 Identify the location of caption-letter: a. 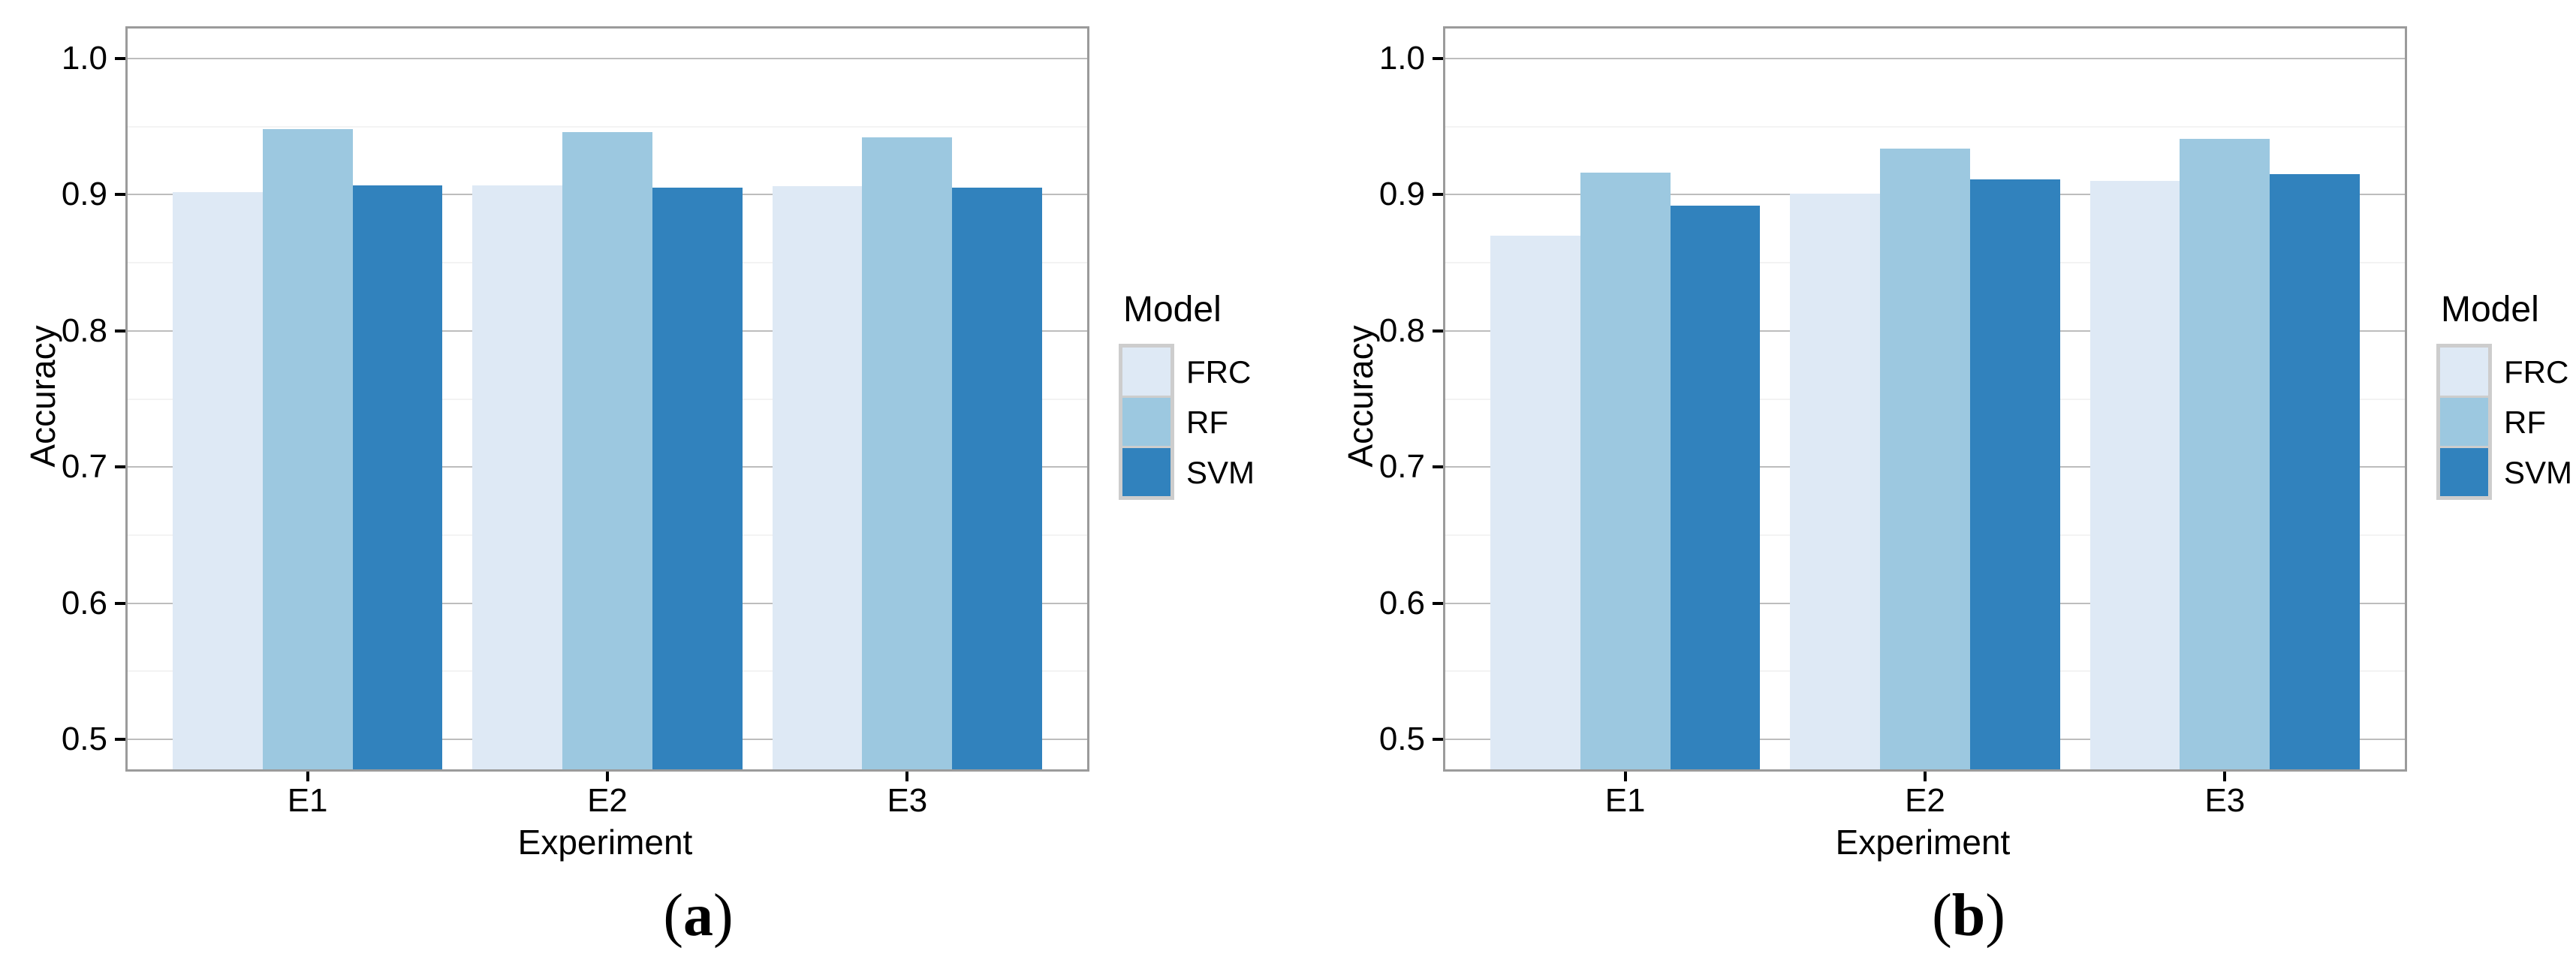
(698, 916).